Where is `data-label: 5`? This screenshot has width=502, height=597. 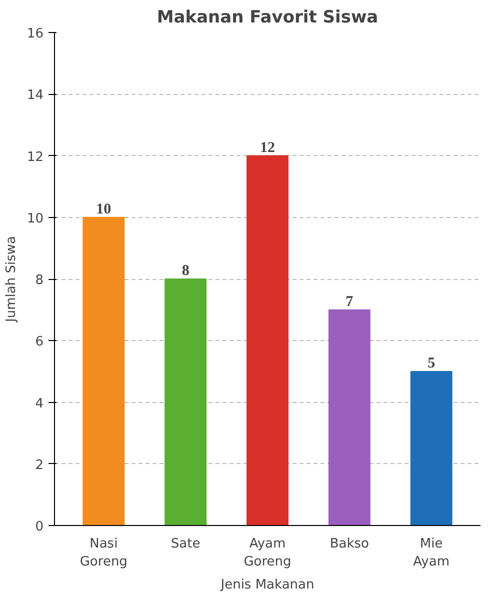 data-label: 5 is located at coordinates (432, 363).